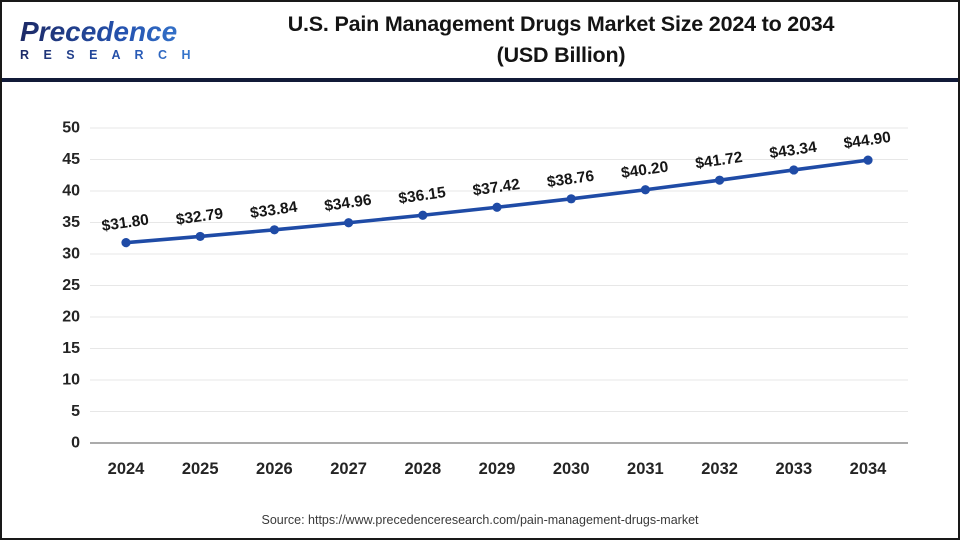 The image size is (960, 540). Describe the element at coordinates (71, 128) in the screenshot. I see `y-tick-label: 50` at that location.